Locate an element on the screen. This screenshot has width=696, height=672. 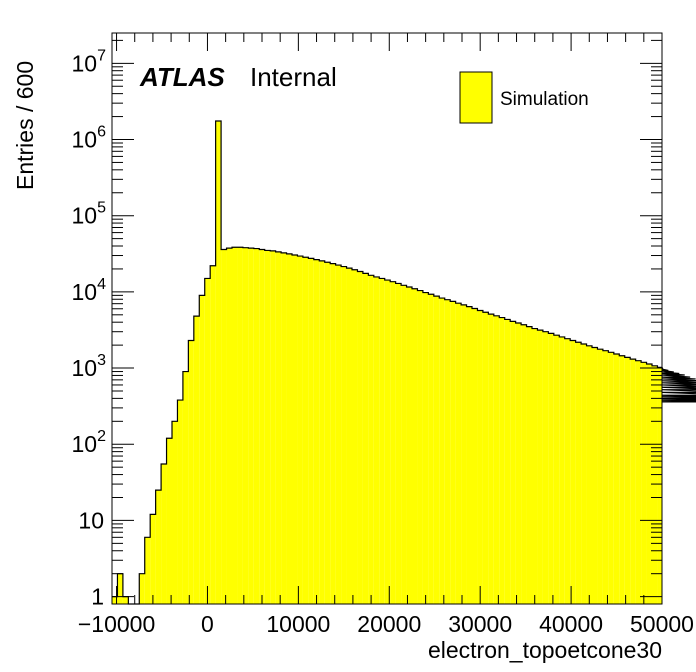
atlas-label: ATLAS is located at coordinates (182, 77).